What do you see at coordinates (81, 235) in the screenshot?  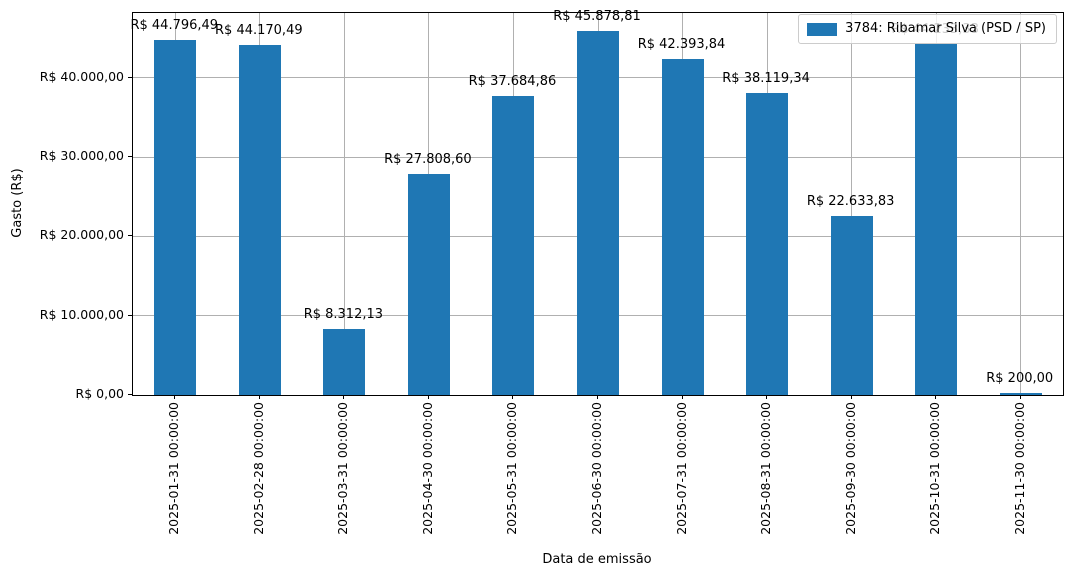 I see `y-tick-label: R$ 20.000,00` at bounding box center [81, 235].